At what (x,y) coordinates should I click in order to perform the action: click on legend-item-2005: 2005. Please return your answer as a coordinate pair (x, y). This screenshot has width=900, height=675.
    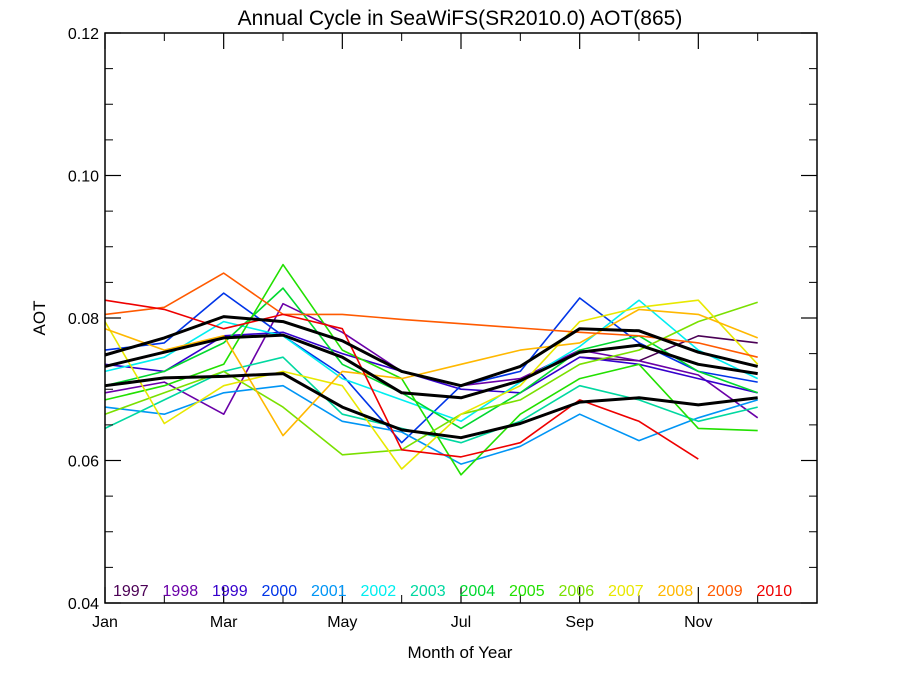
    Looking at the image, I should click on (527, 591).